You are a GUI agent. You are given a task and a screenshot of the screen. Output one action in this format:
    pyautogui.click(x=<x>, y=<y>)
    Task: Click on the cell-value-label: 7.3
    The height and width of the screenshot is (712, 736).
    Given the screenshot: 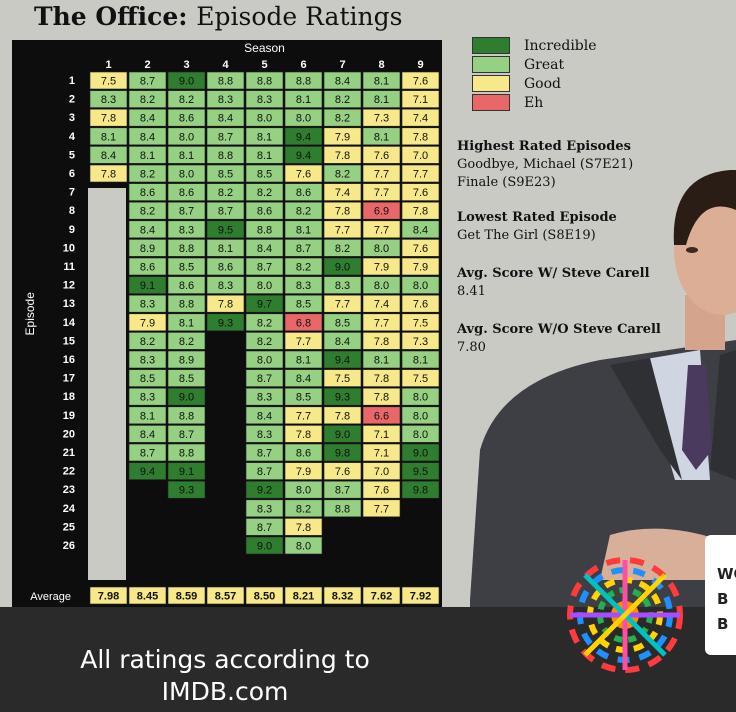 What is the action you would take?
    pyautogui.click(x=381, y=119)
    